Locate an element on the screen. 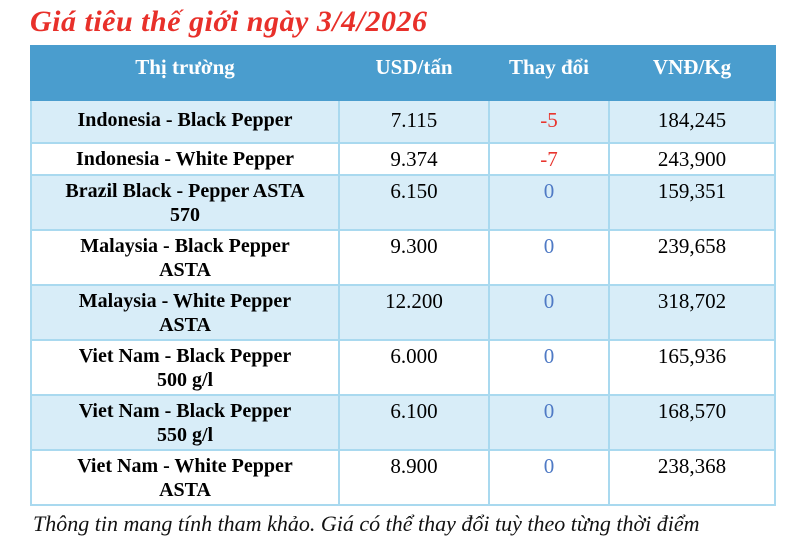  usd-price: 6.000 is located at coordinates (414, 367).